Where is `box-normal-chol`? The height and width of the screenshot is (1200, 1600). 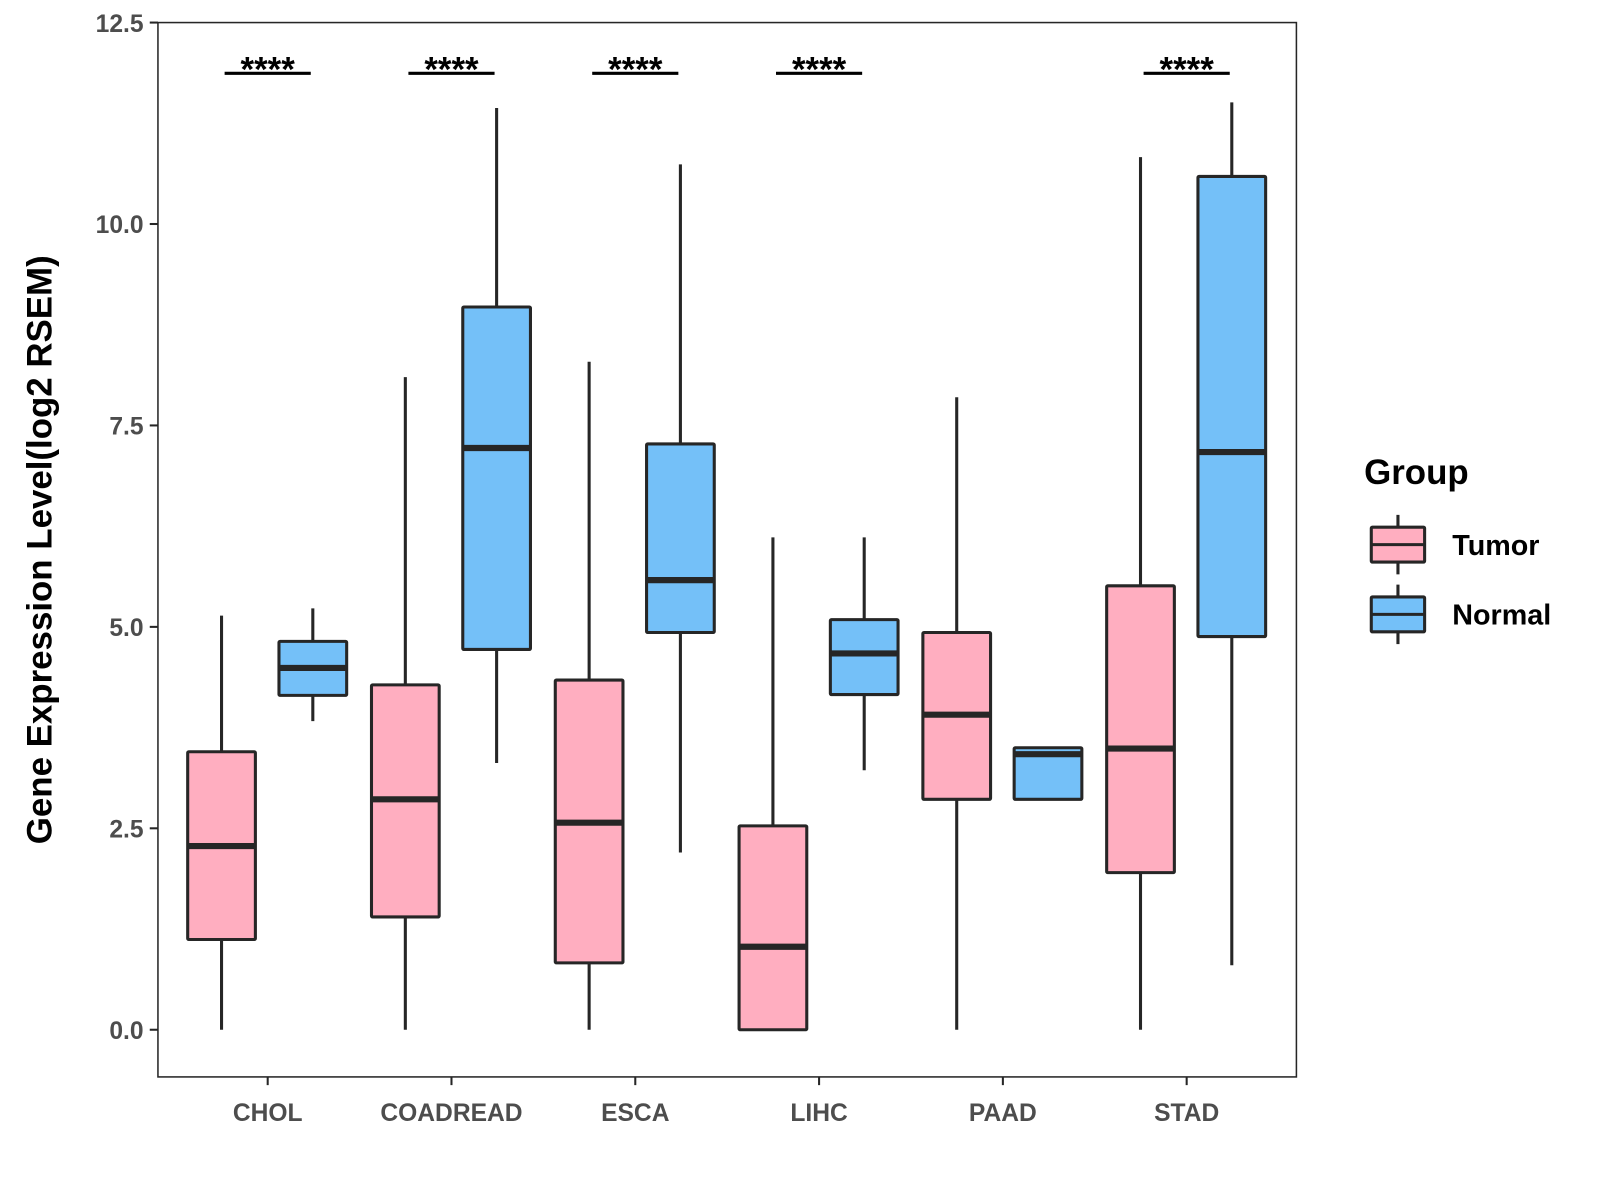
box-normal-chol is located at coordinates (313, 665).